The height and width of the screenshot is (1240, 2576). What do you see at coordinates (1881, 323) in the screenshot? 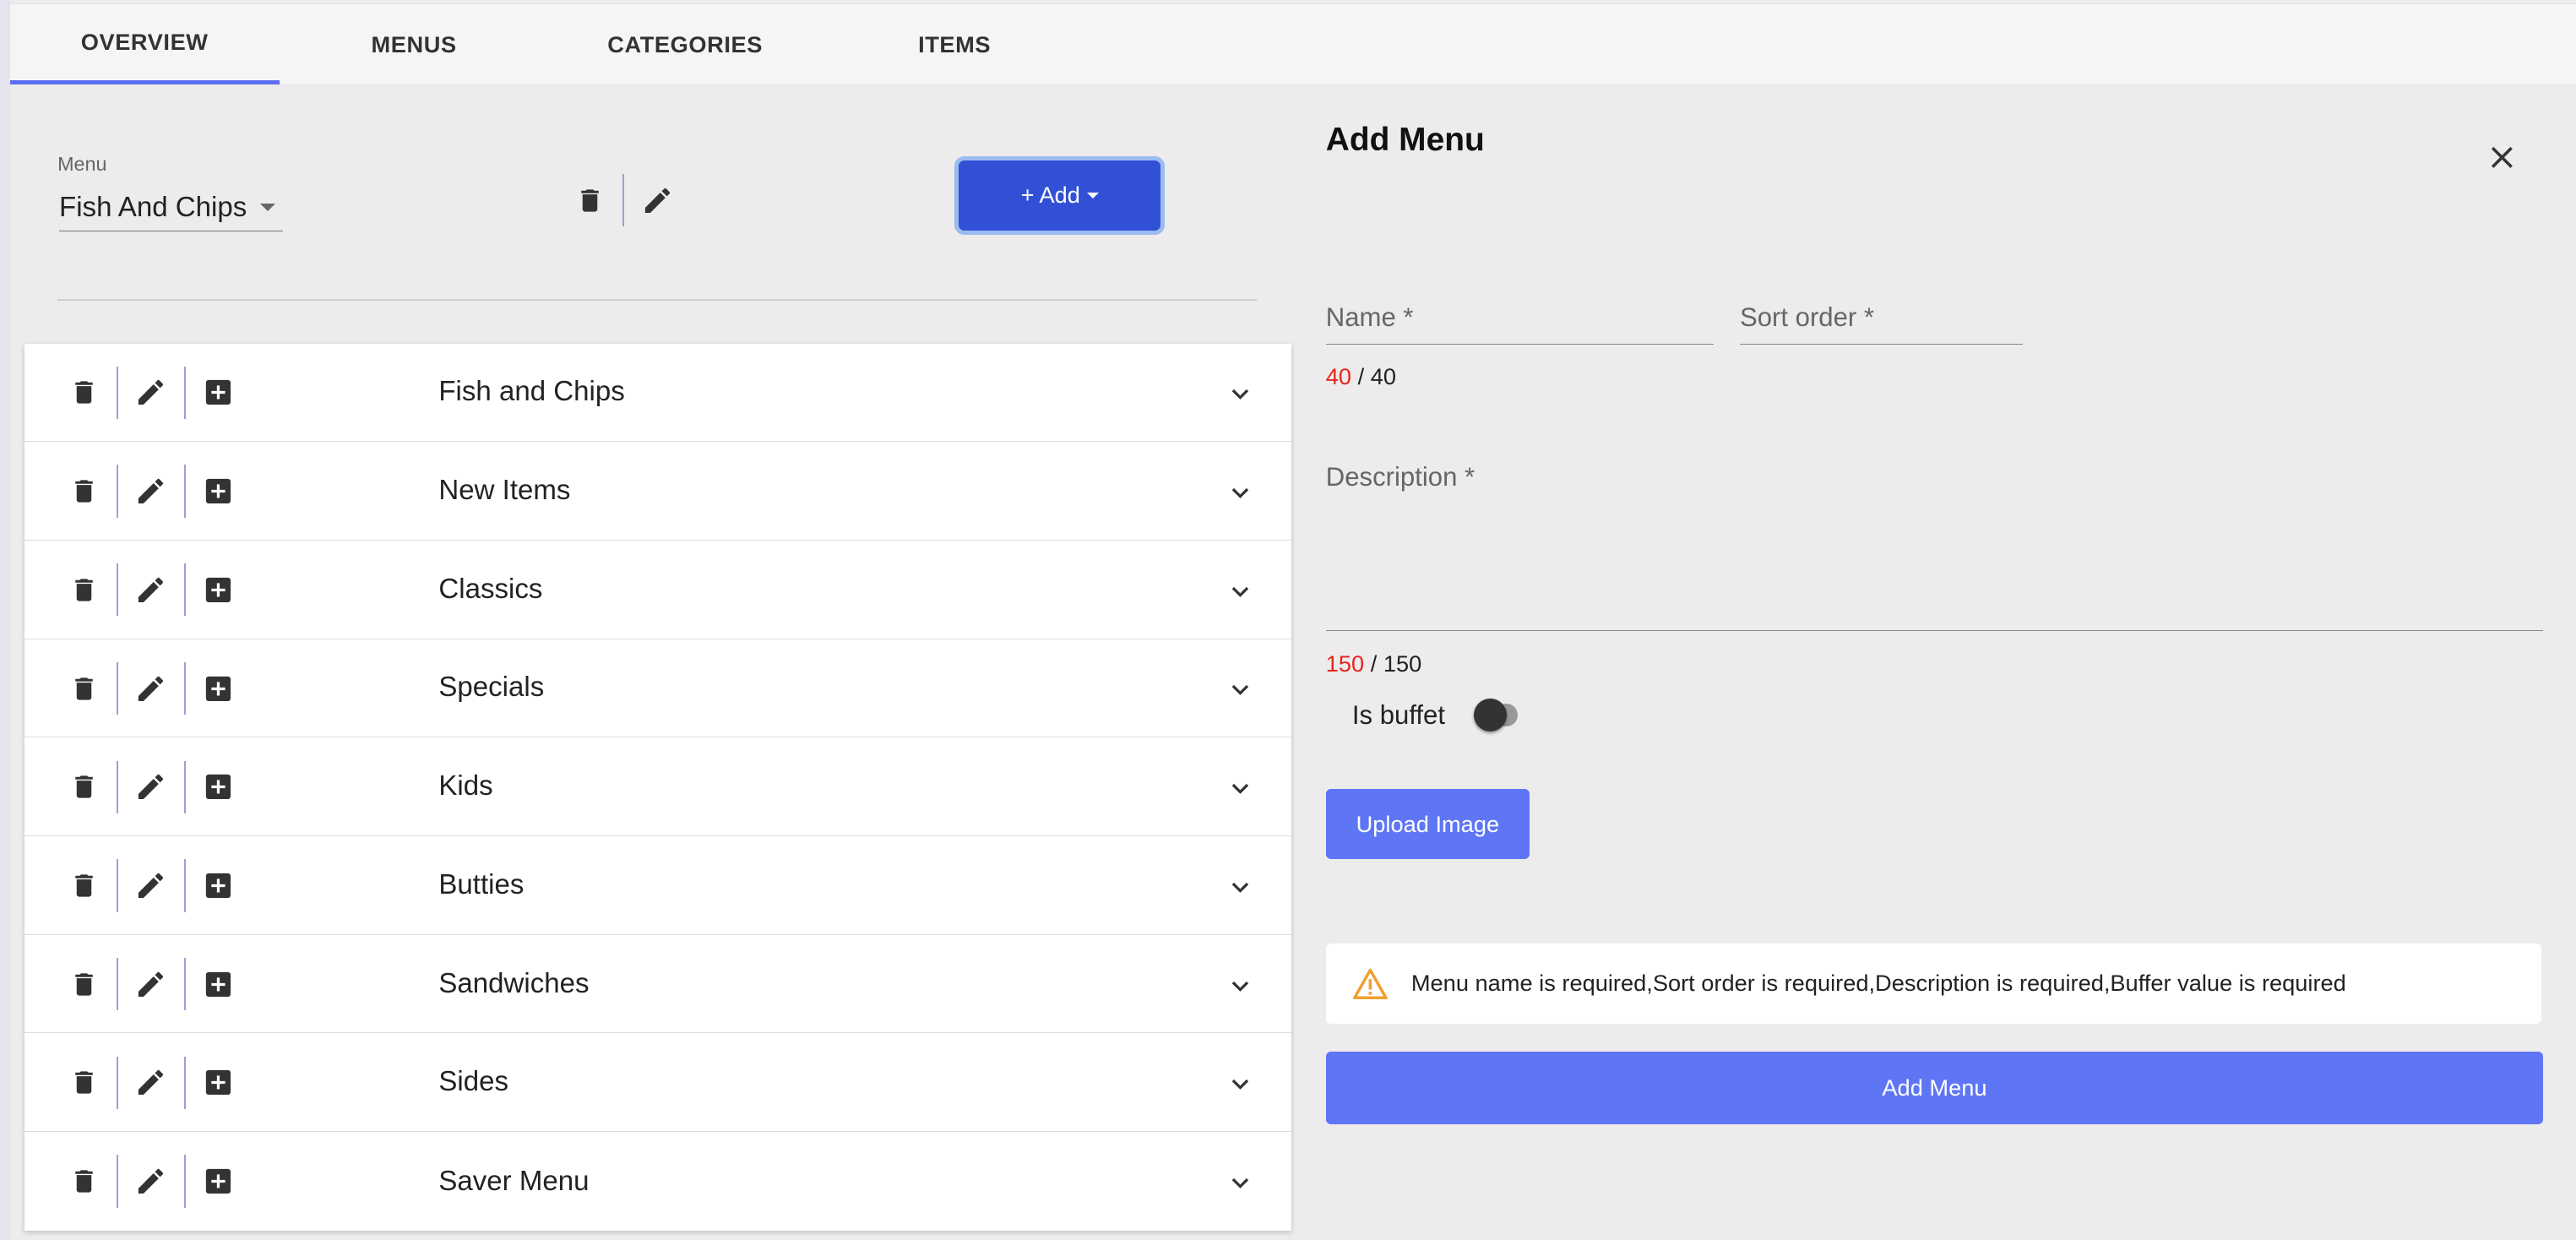
I see `sort-order-input: Sort order *` at bounding box center [1881, 323].